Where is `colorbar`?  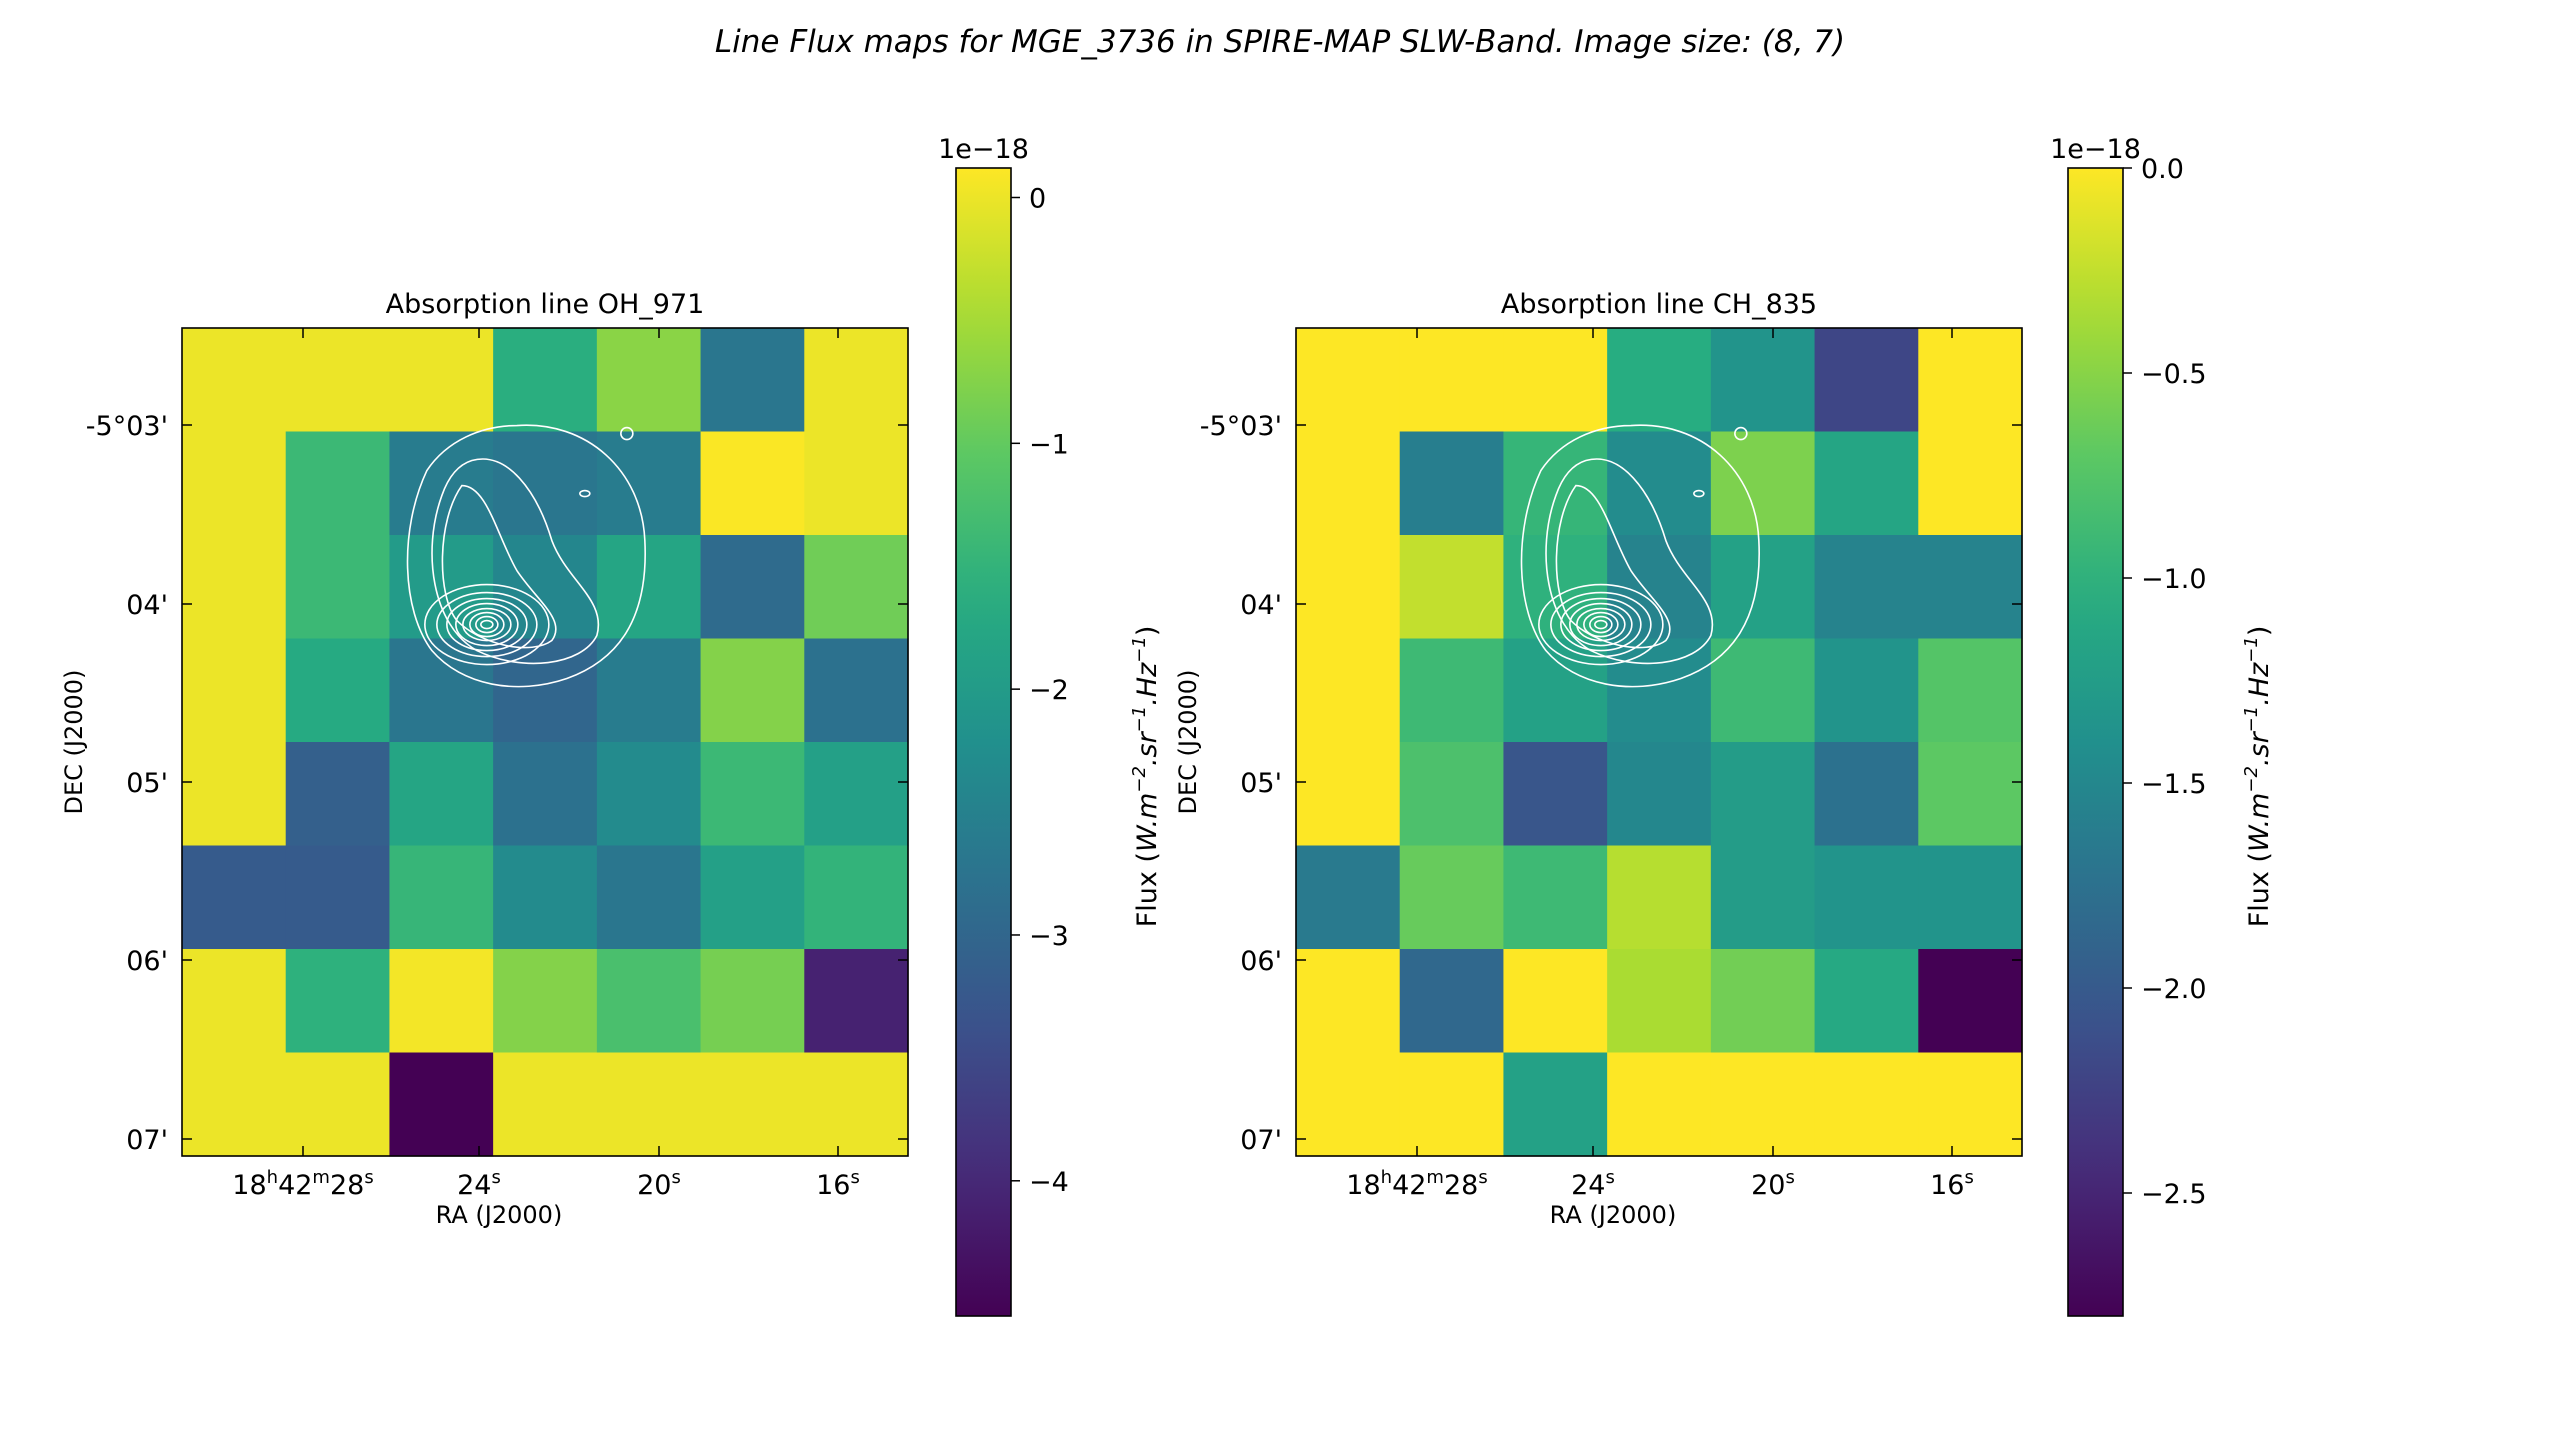 colorbar is located at coordinates (2095, 742).